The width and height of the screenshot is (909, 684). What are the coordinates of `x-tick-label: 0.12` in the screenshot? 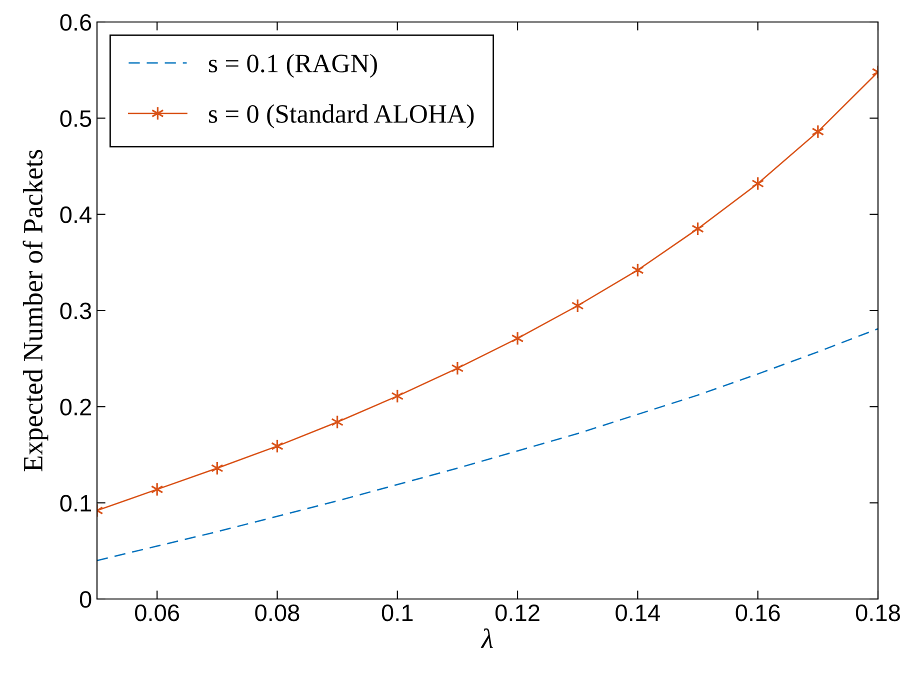 It's located at (517, 613).